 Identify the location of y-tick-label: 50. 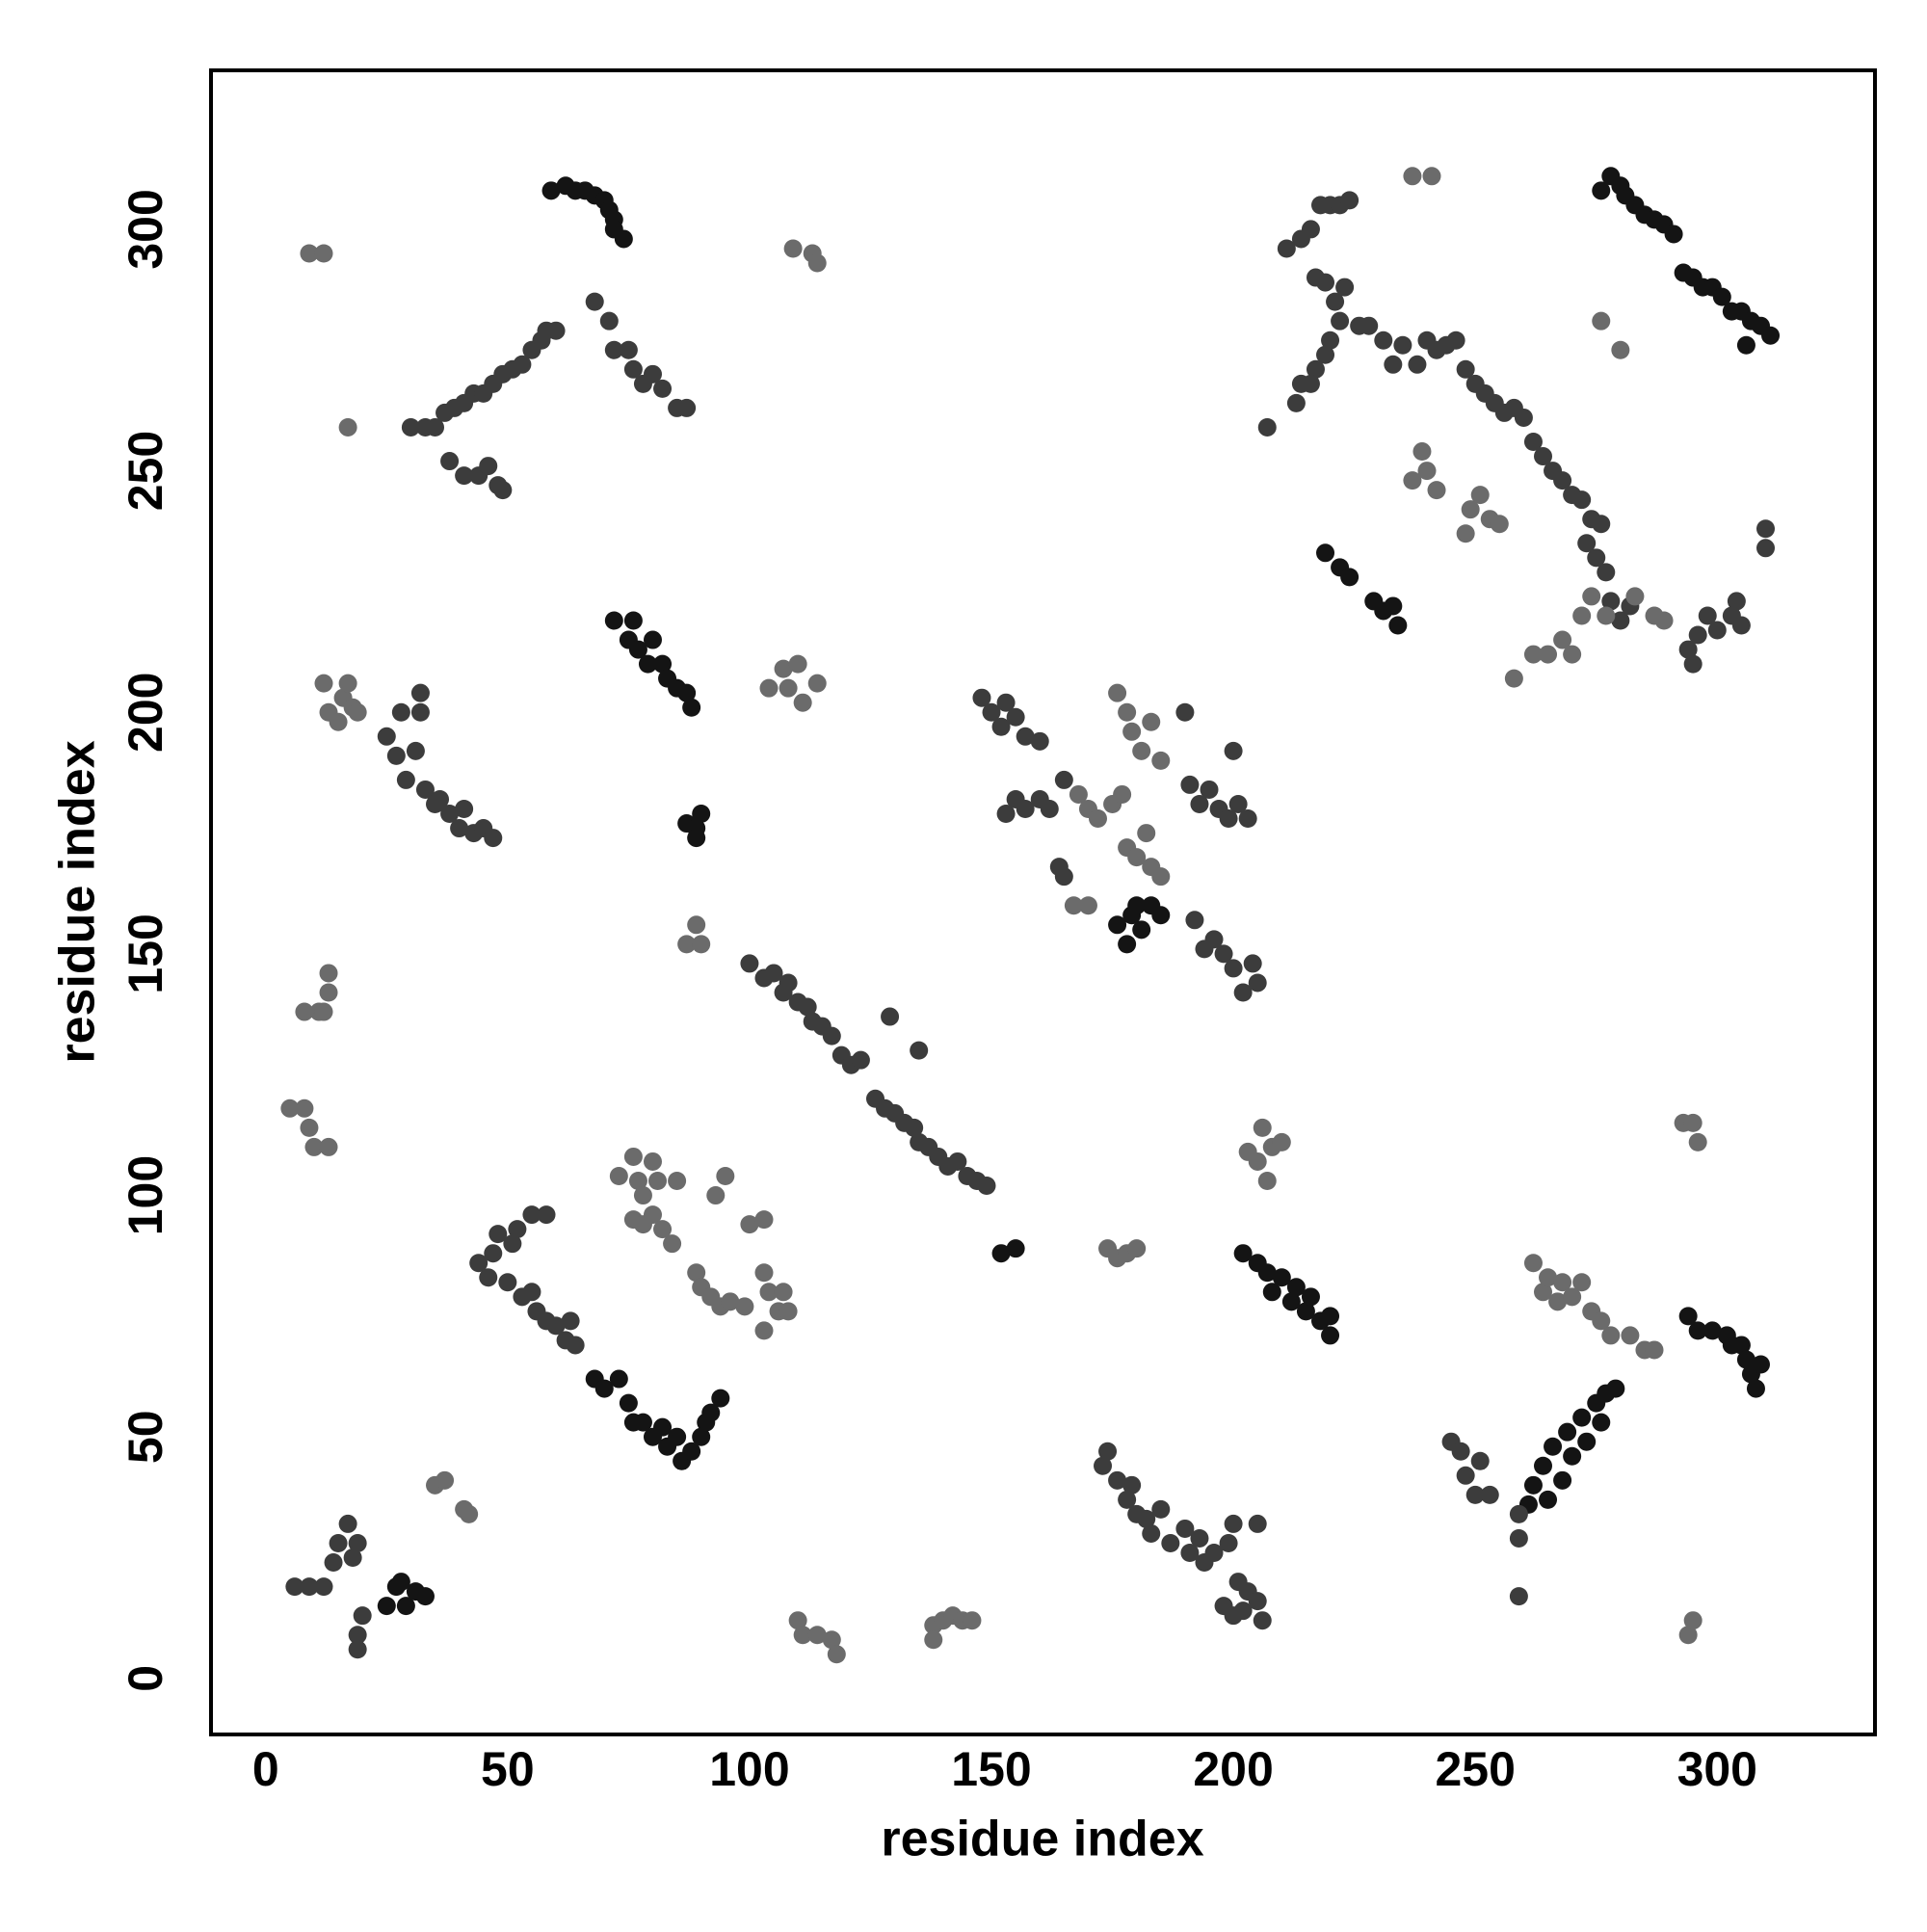
(145, 1437).